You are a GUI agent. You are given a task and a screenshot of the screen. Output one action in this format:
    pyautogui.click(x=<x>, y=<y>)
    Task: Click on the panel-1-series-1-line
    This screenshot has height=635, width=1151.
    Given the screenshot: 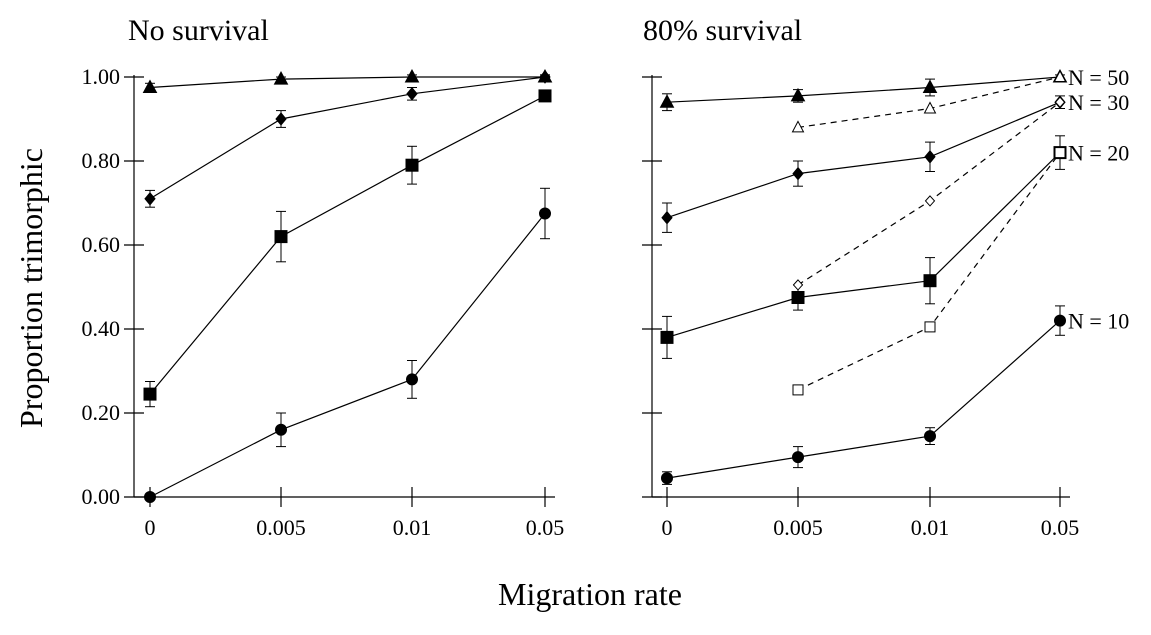 What is the action you would take?
    pyautogui.click(x=347, y=82)
    